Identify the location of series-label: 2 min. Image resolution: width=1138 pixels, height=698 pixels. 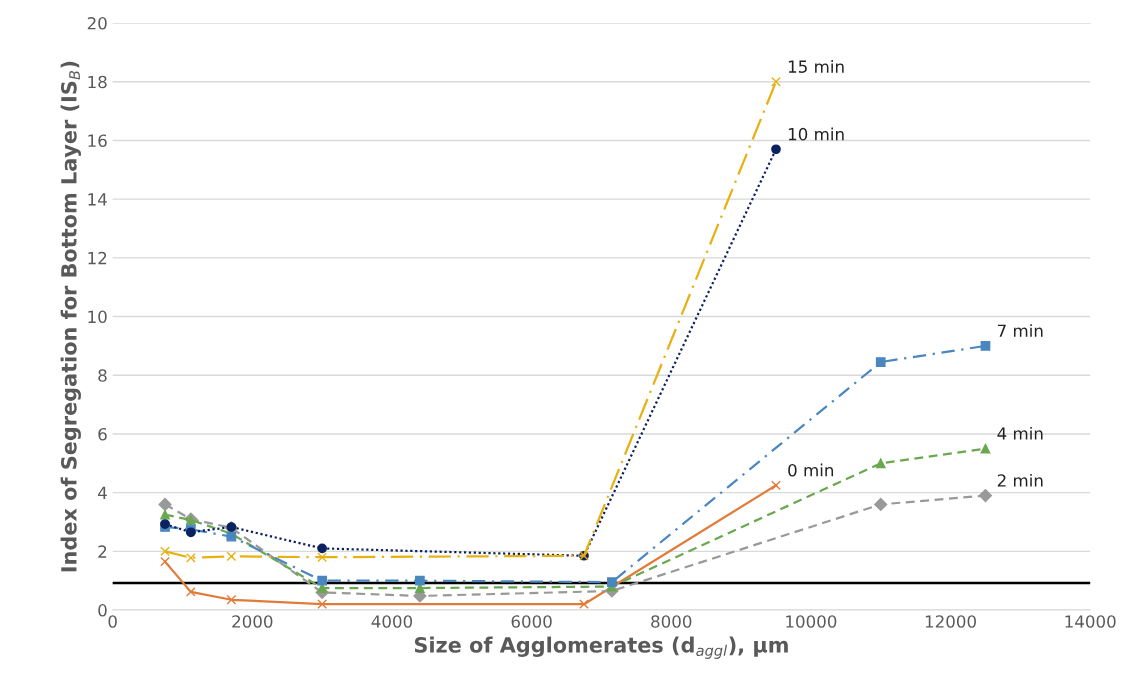
(1020, 480).